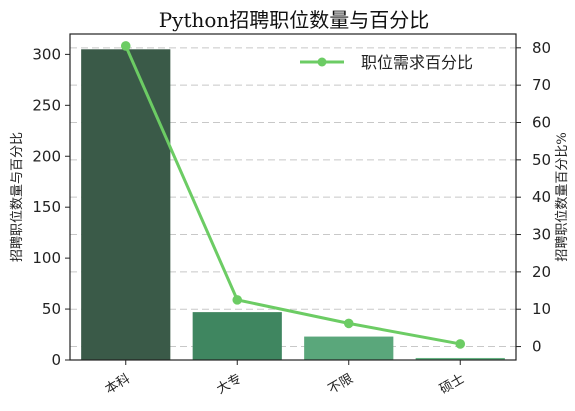 Image resolution: width=575 pixels, height=411 pixels. What do you see at coordinates (541, 272) in the screenshot?
I see `right-tick-label: 20` at bounding box center [541, 272].